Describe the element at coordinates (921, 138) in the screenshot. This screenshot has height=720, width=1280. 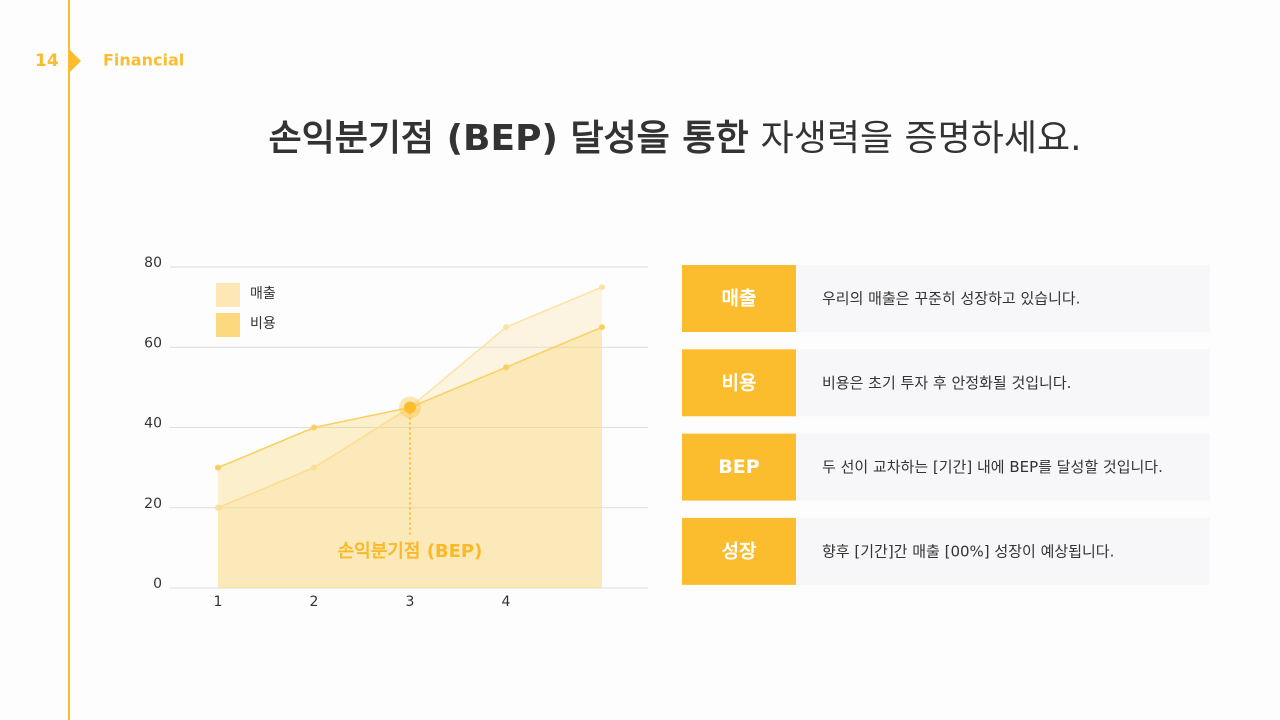
I see `title-regular: 자생력을 증명하세요.` at that location.